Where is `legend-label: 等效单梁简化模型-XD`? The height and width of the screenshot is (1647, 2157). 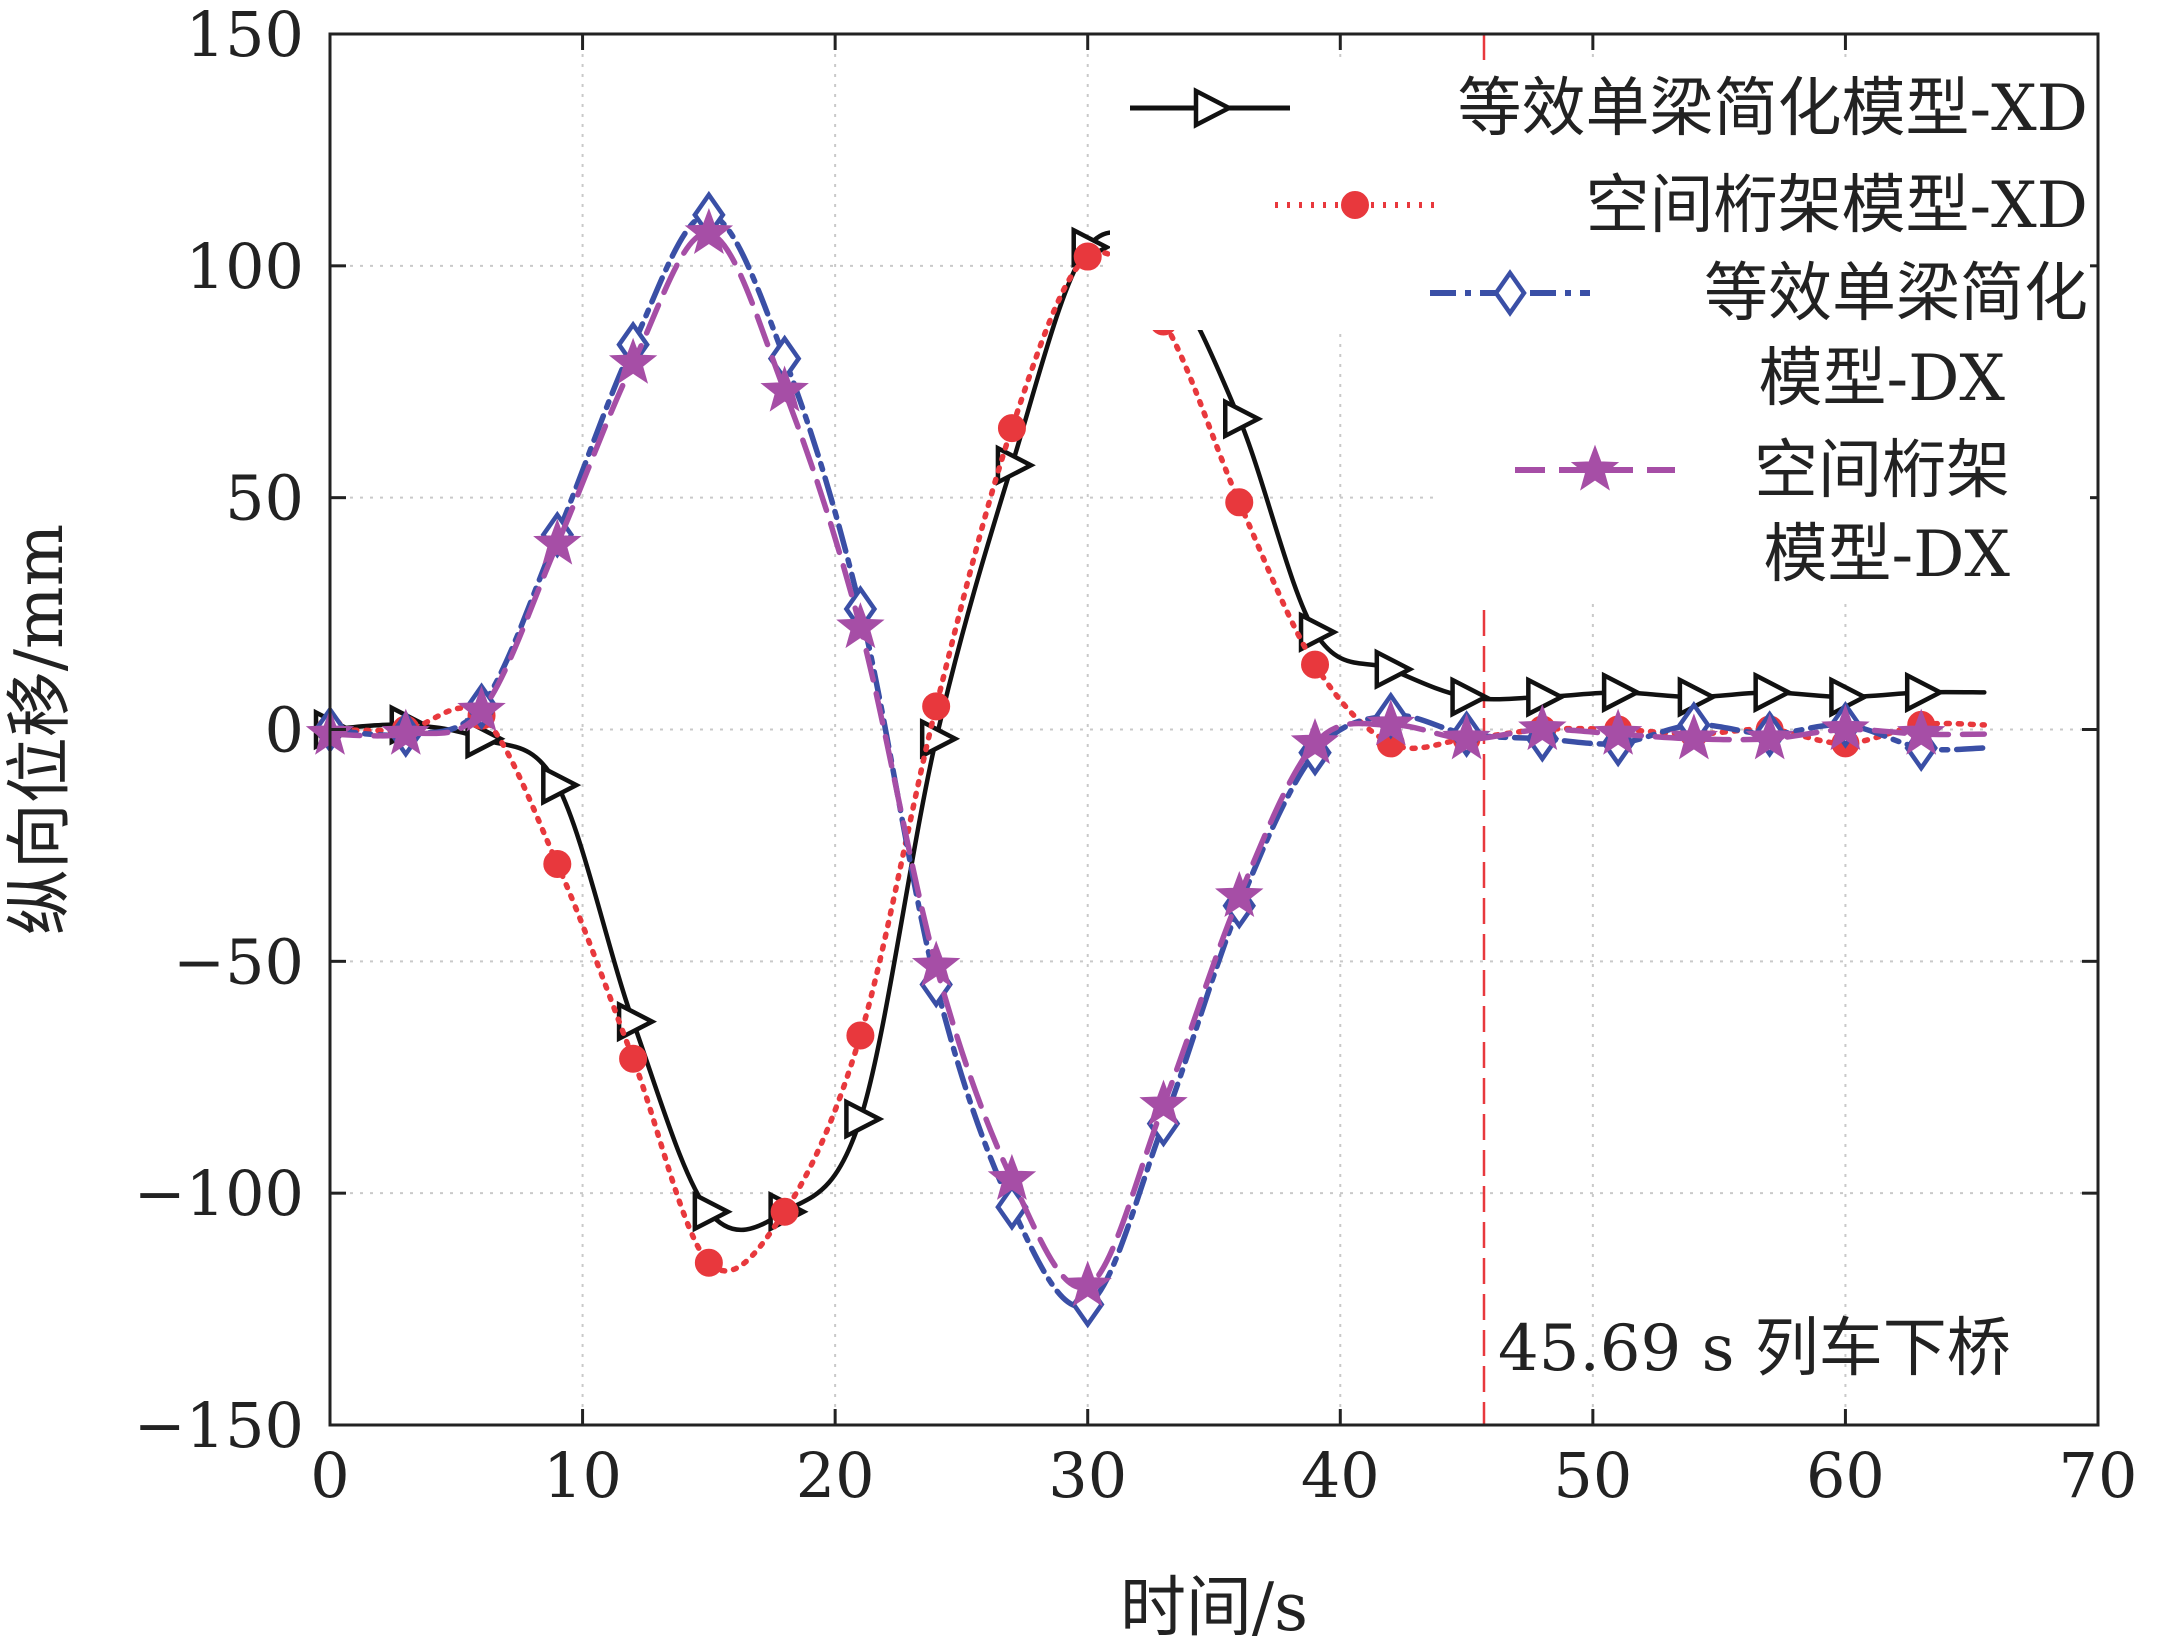
legend-label: 等效单梁简化模型-XD is located at coordinates (1773, 109).